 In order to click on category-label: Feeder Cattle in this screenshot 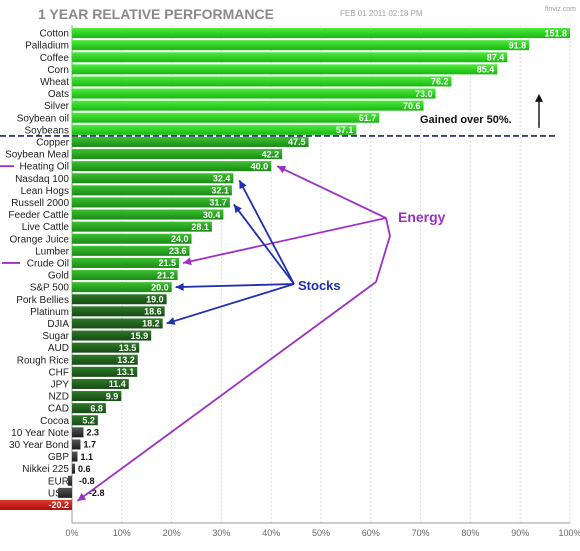, I will do `click(38, 215)`.